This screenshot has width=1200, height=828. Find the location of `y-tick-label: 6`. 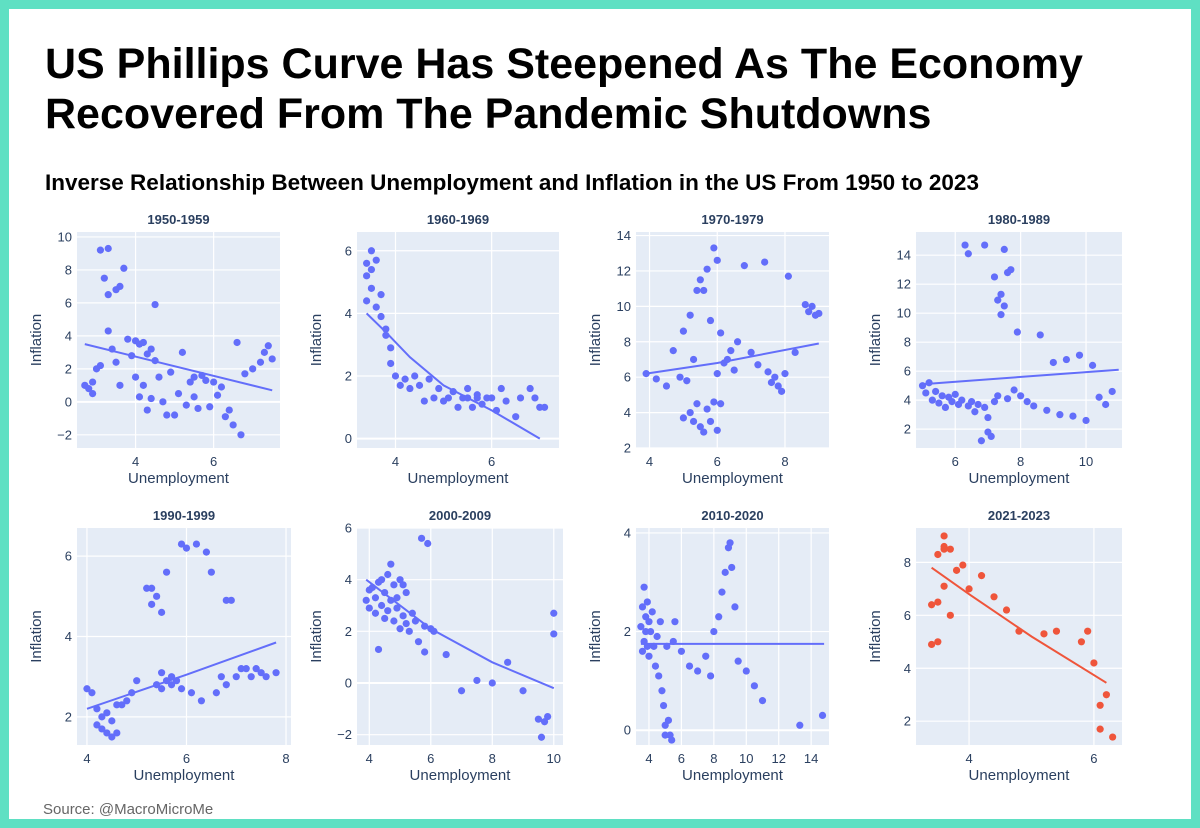

y-tick-label: 6 is located at coordinates (907, 615).